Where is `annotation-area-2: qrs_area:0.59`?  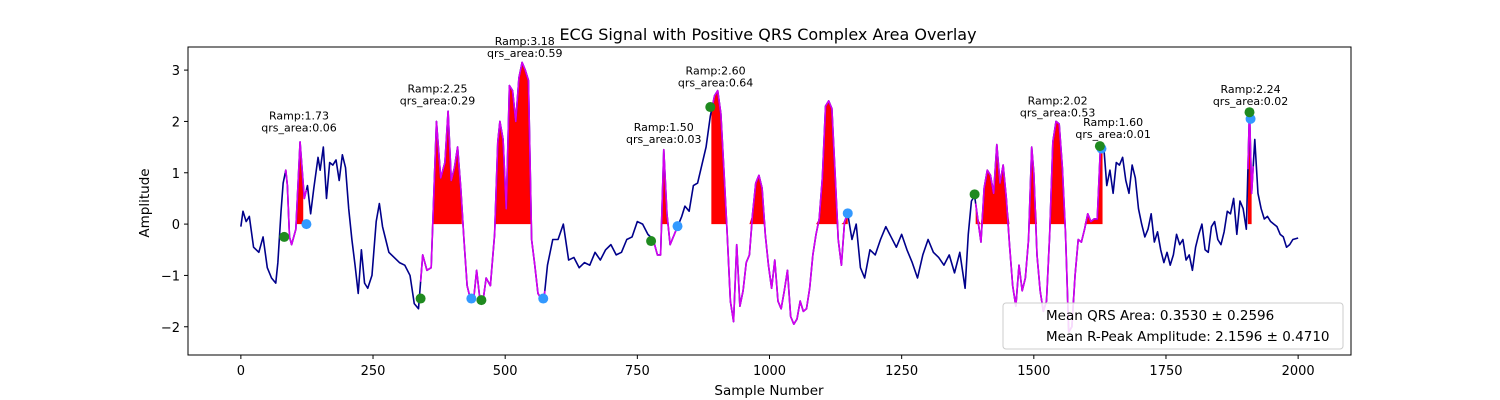
annotation-area-2: qrs_area:0.59 is located at coordinates (524, 53).